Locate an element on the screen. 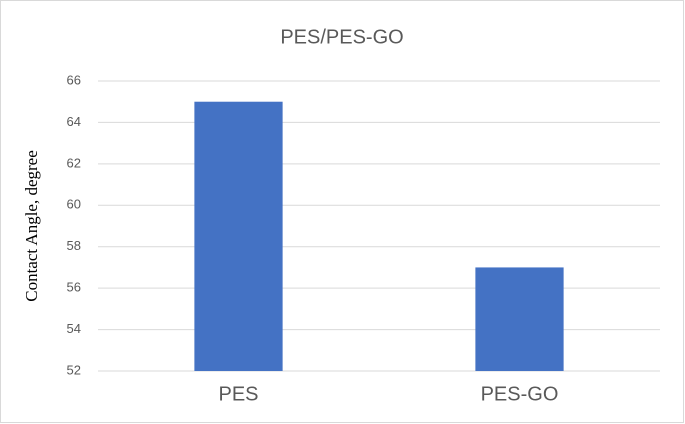 The width and height of the screenshot is (685, 424). chart-title: PES/PES-GO is located at coordinates (341, 37).